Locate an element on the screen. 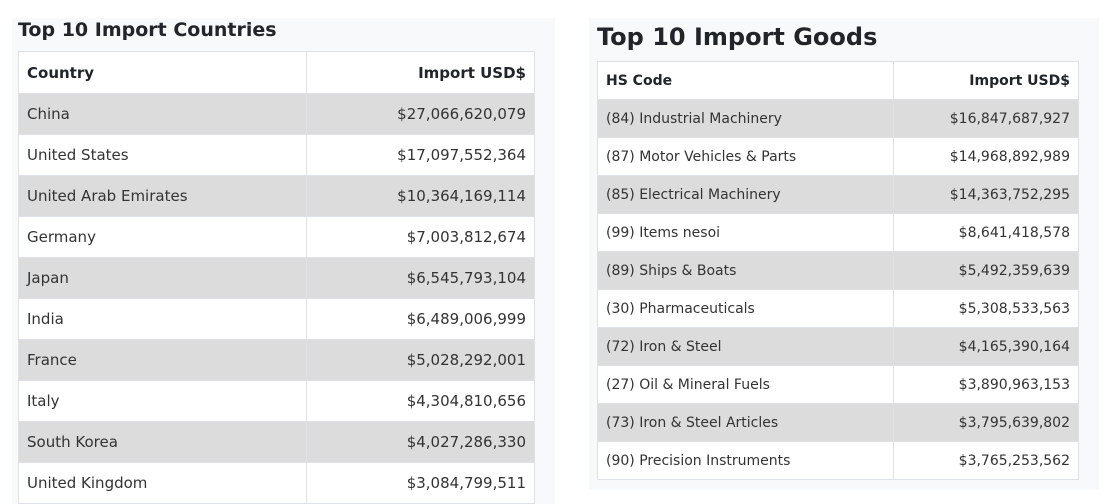  import-goods-title: Top 10 Import Goods is located at coordinates (737, 37).